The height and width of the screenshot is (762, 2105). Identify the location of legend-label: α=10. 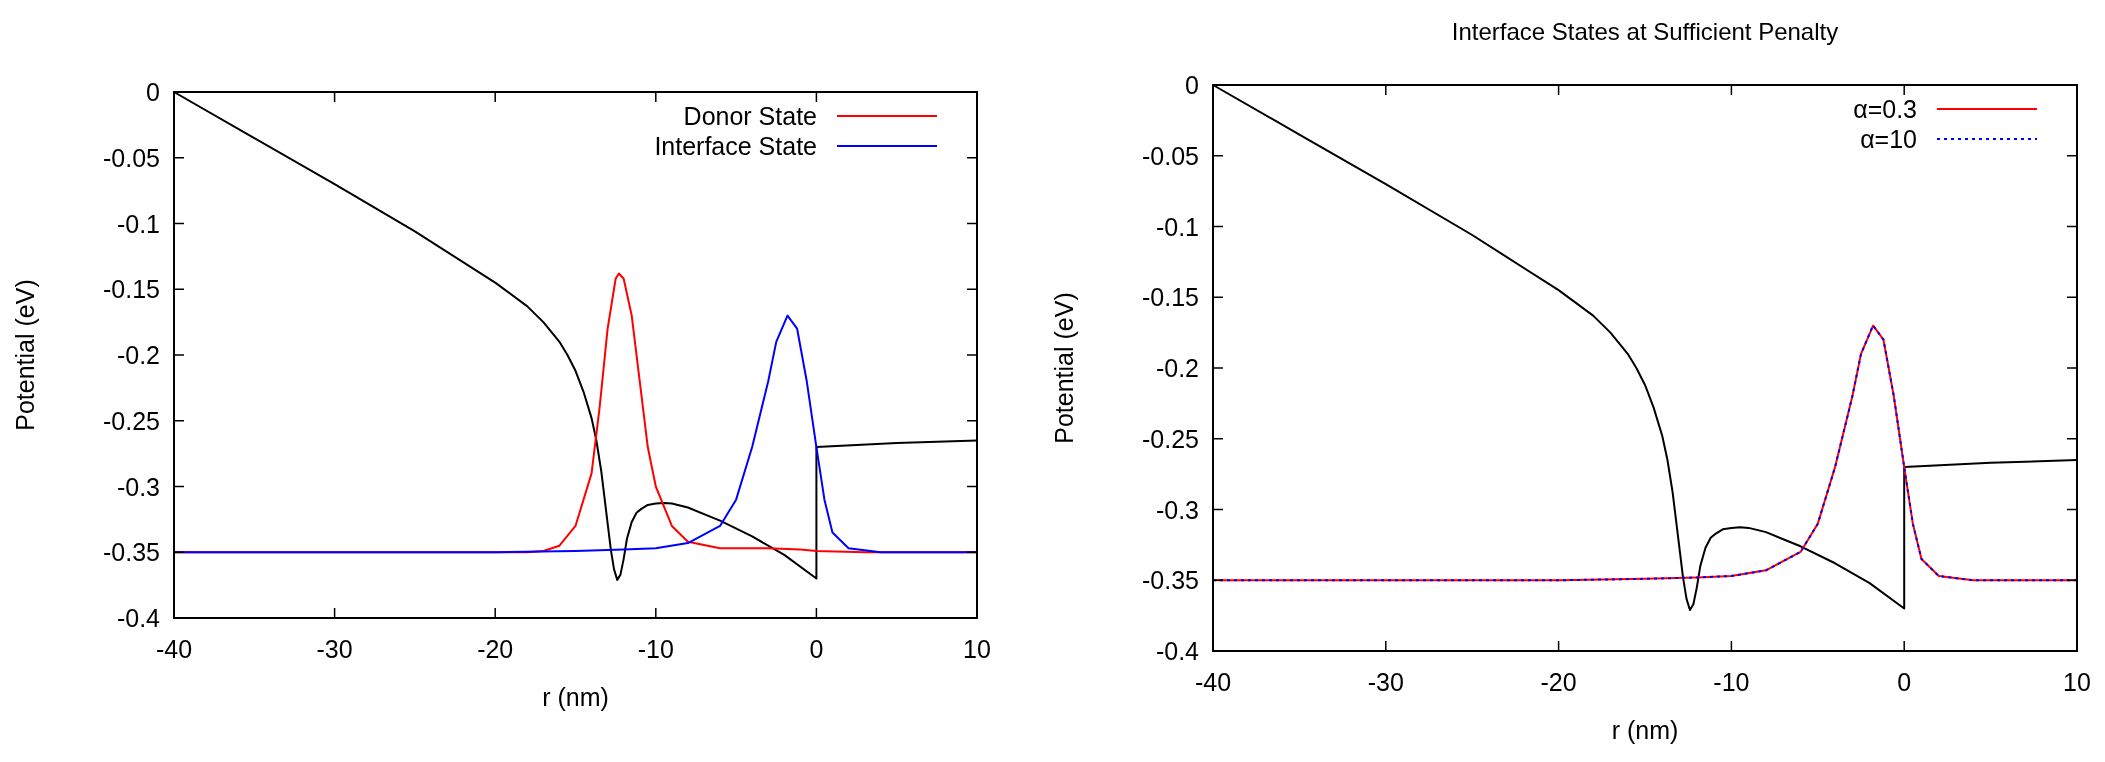
(1888, 139).